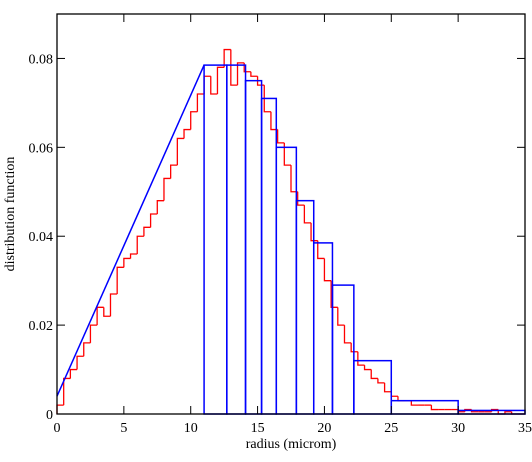 Image resolution: width=532 pixels, height=462 pixels. Describe the element at coordinates (391, 428) in the screenshot. I see `x-tick-label: 25` at that location.